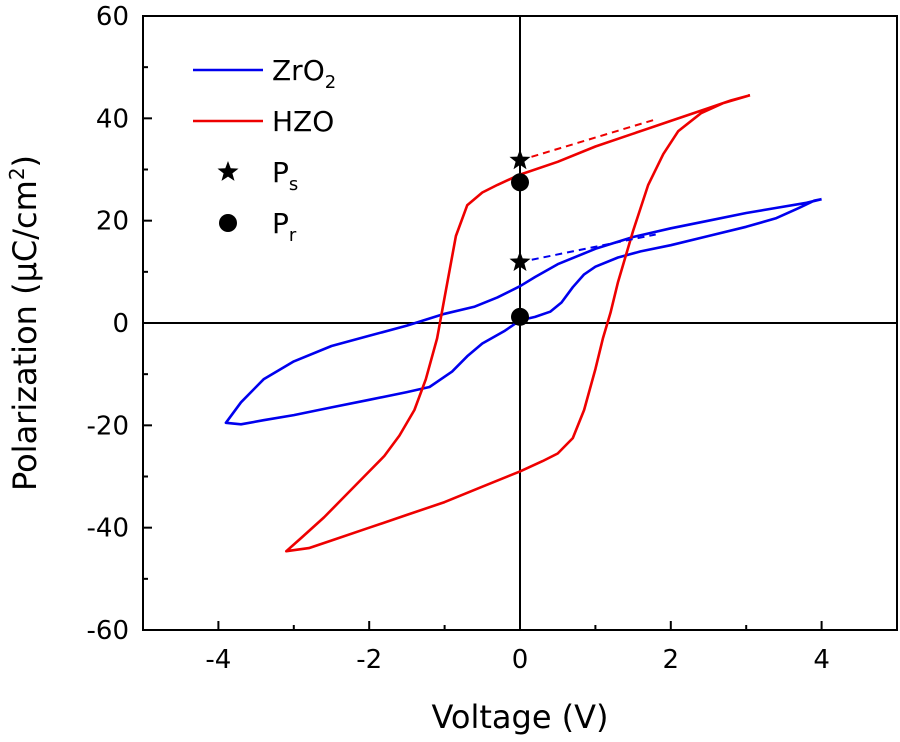 The height and width of the screenshot is (742, 900). Describe the element at coordinates (112, 17) in the screenshot. I see `y-tick-label: 60` at that location.